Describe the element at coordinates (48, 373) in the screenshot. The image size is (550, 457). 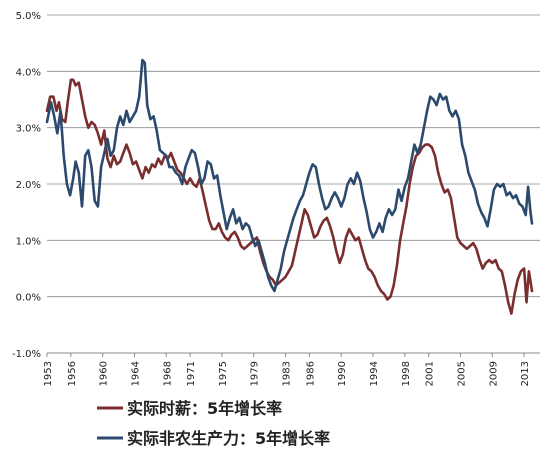
I see `x-tick-label: 1953` at that location.